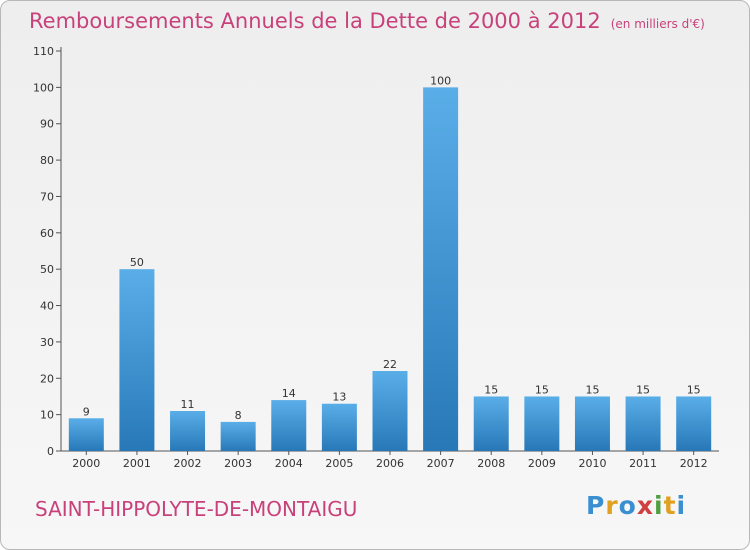 This screenshot has height=550, width=750. Describe the element at coordinates (137, 262) in the screenshot. I see `bar-value-label: 50` at that location.